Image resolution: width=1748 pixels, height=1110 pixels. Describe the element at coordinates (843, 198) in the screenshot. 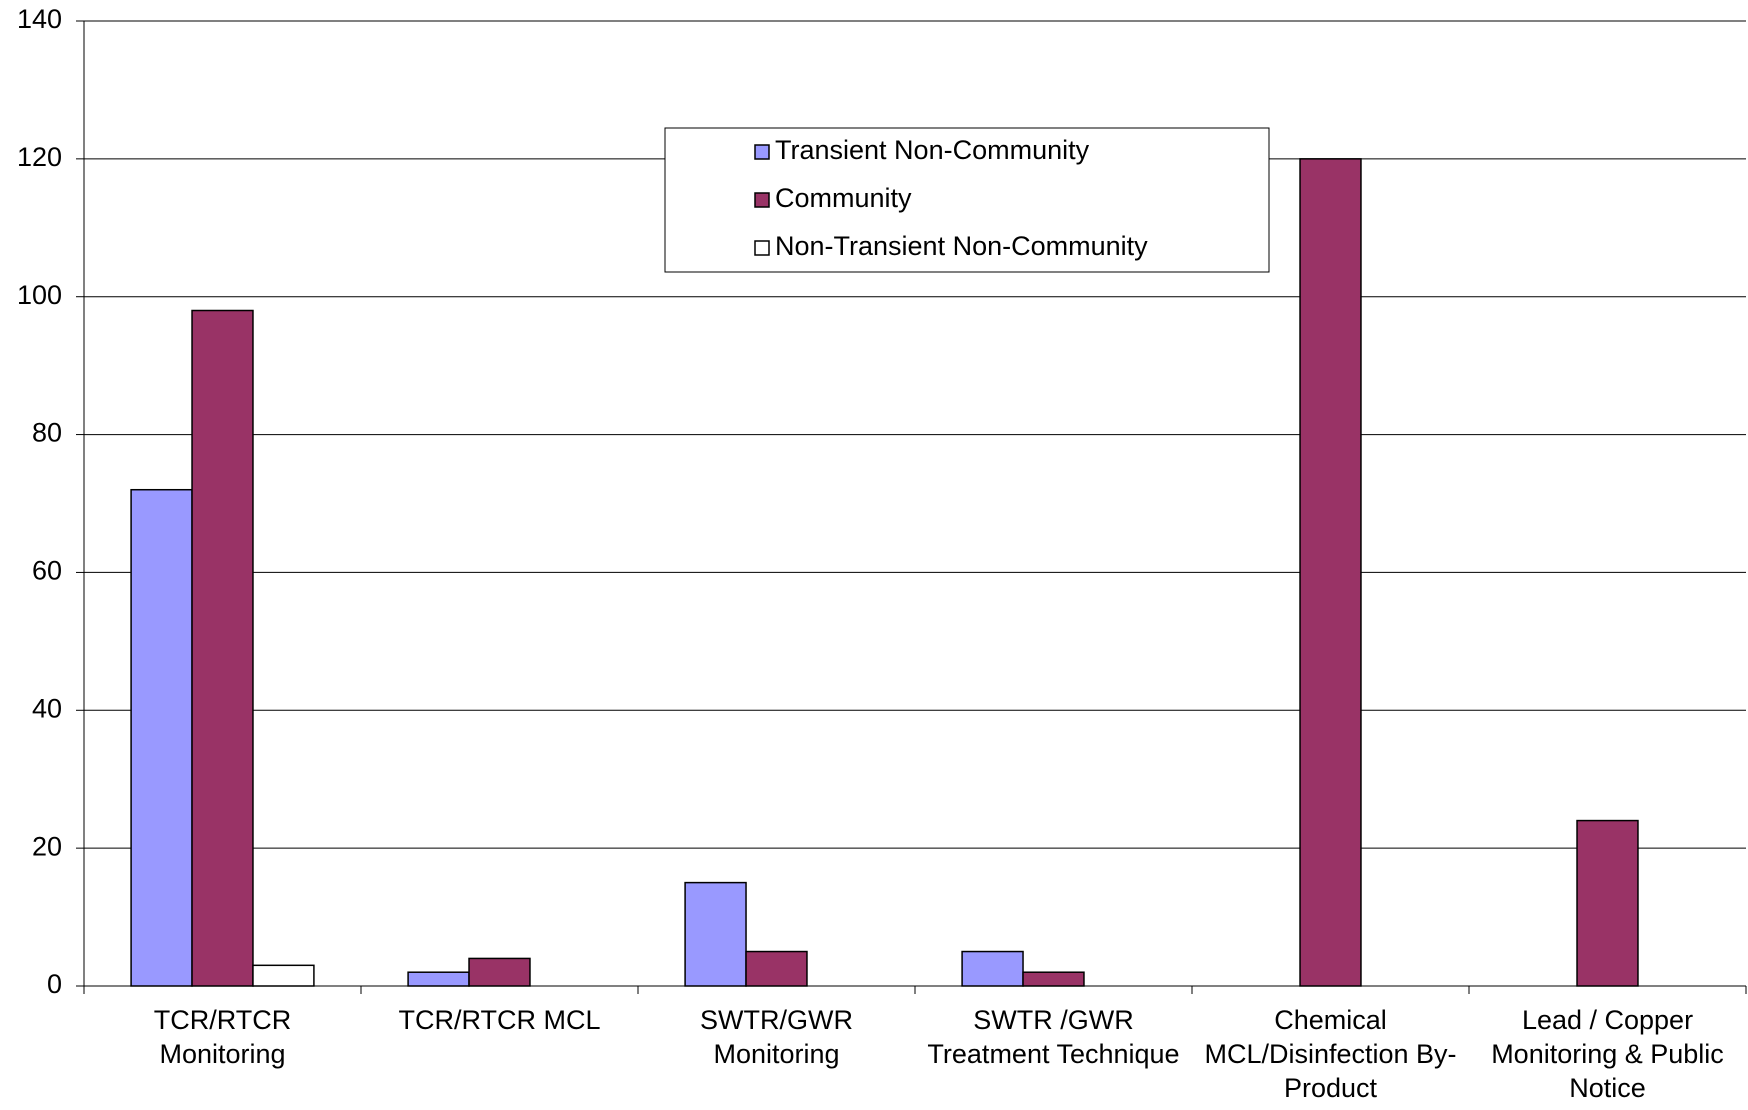

I see `legend-label: Community` at that location.